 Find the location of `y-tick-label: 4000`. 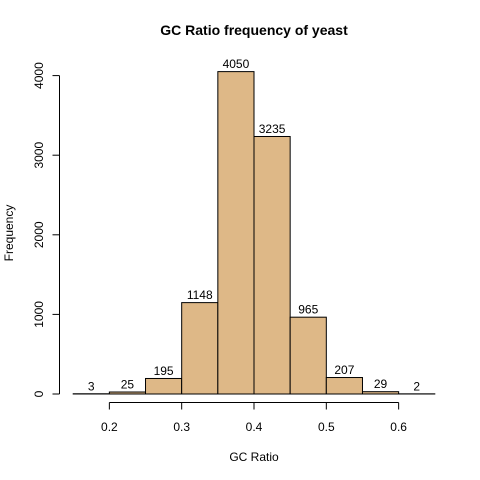

y-tick-label: 4000 is located at coordinates (39, 75).